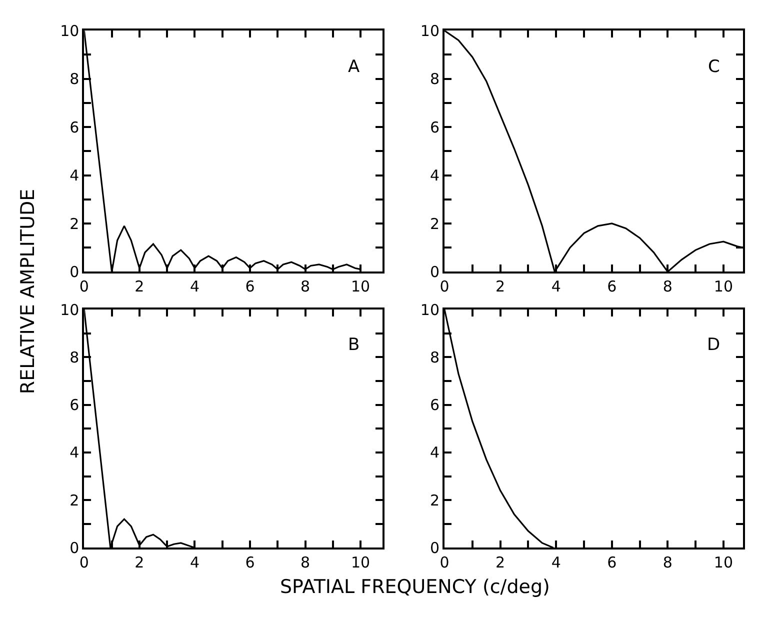 This screenshot has height=619, width=757. Describe the element at coordinates (354, 67) in the screenshot. I see `annotation: A` at that location.